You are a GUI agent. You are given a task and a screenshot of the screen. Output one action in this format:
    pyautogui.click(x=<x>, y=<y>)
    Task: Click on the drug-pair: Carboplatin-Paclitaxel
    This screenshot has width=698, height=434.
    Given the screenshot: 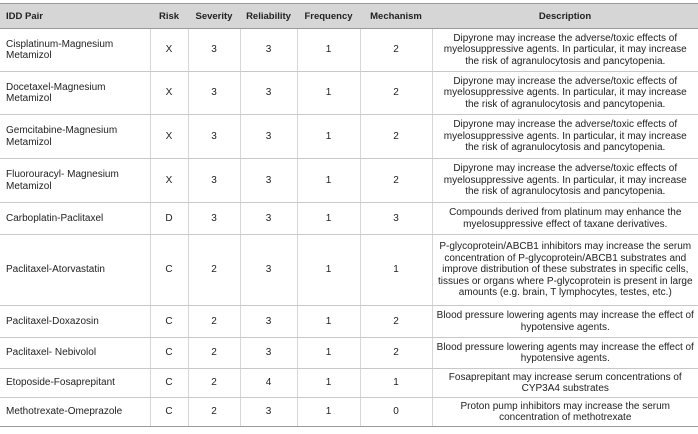 What is the action you would take?
    pyautogui.click(x=75, y=218)
    